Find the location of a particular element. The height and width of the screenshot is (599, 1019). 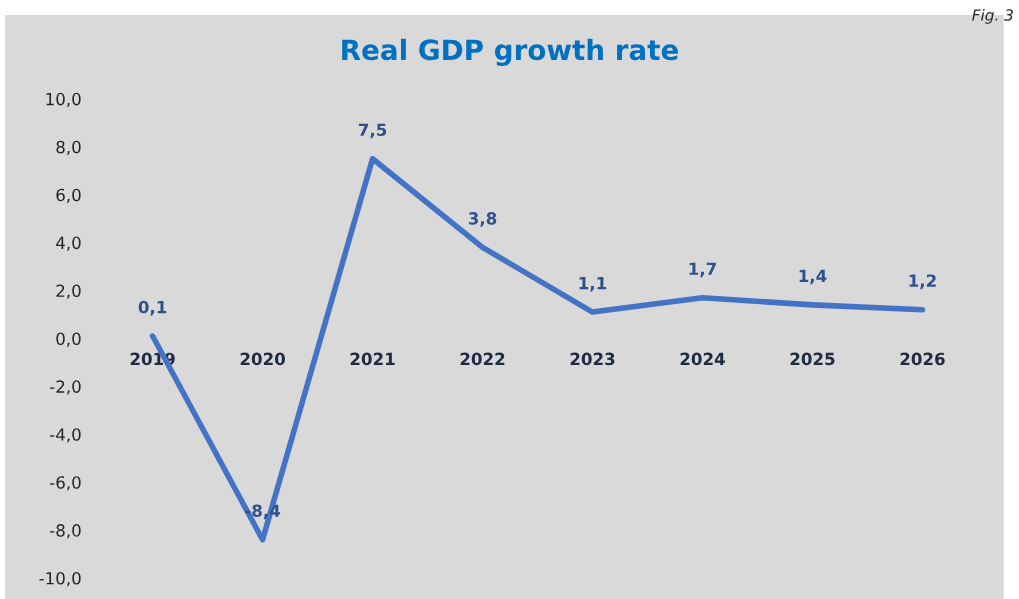

x-tick-label: 2023 is located at coordinates (592, 359).